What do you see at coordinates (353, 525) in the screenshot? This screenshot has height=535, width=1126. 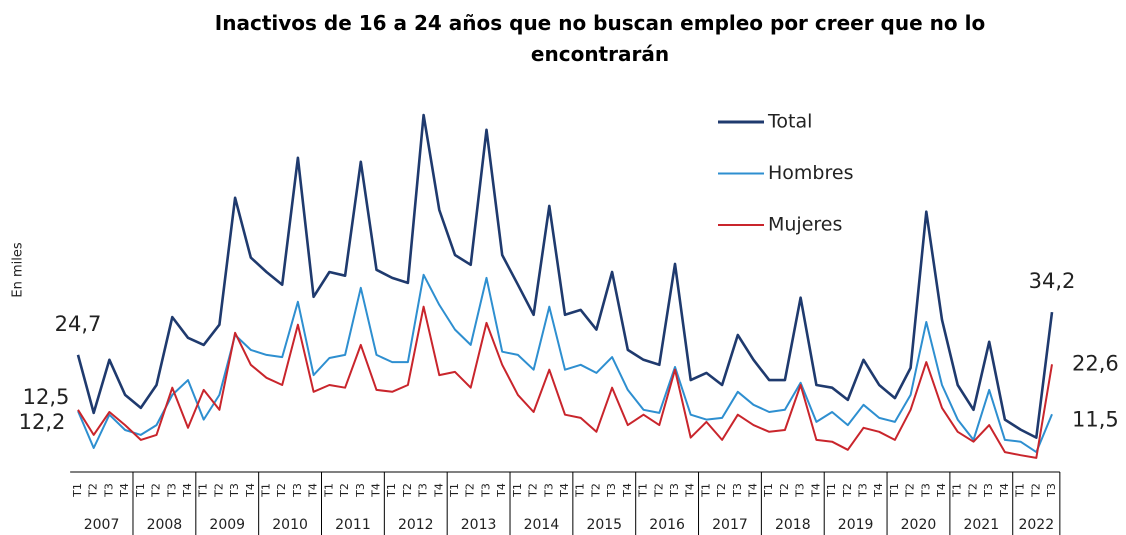 I see `year-label: 2011` at bounding box center [353, 525].